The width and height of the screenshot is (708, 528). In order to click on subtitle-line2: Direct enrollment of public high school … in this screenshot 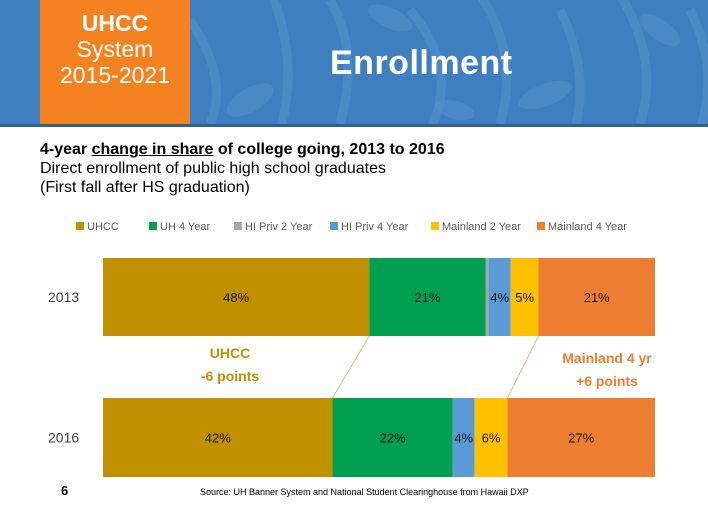, I will do `click(213, 168)`.